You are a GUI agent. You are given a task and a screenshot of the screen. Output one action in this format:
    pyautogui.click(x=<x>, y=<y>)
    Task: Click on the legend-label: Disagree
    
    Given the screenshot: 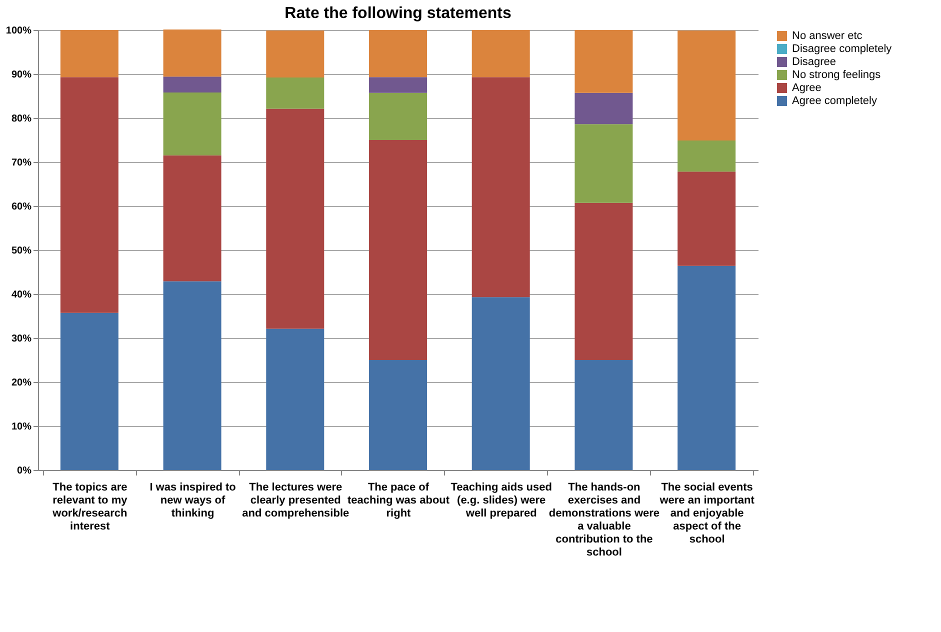 What is the action you would take?
    pyautogui.click(x=814, y=62)
    